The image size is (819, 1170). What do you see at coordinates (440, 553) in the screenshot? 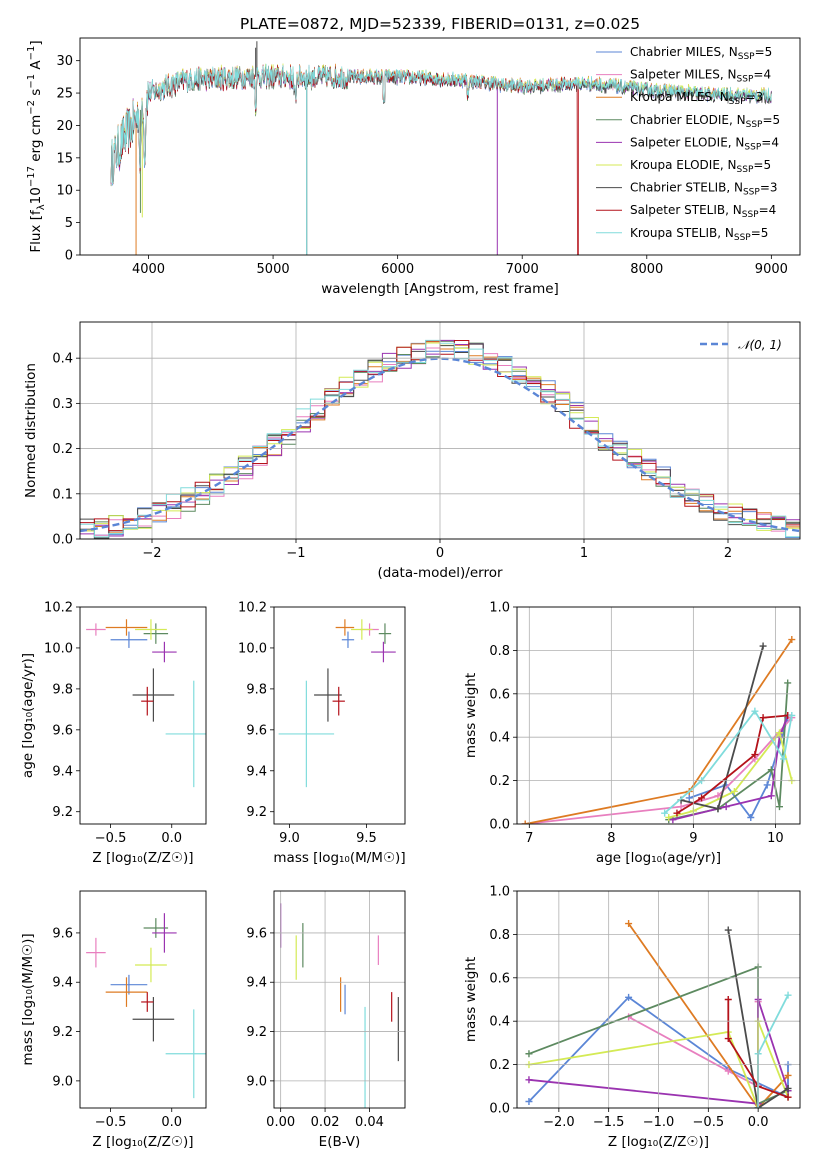
I see `x-tick-label: 0` at bounding box center [440, 553].